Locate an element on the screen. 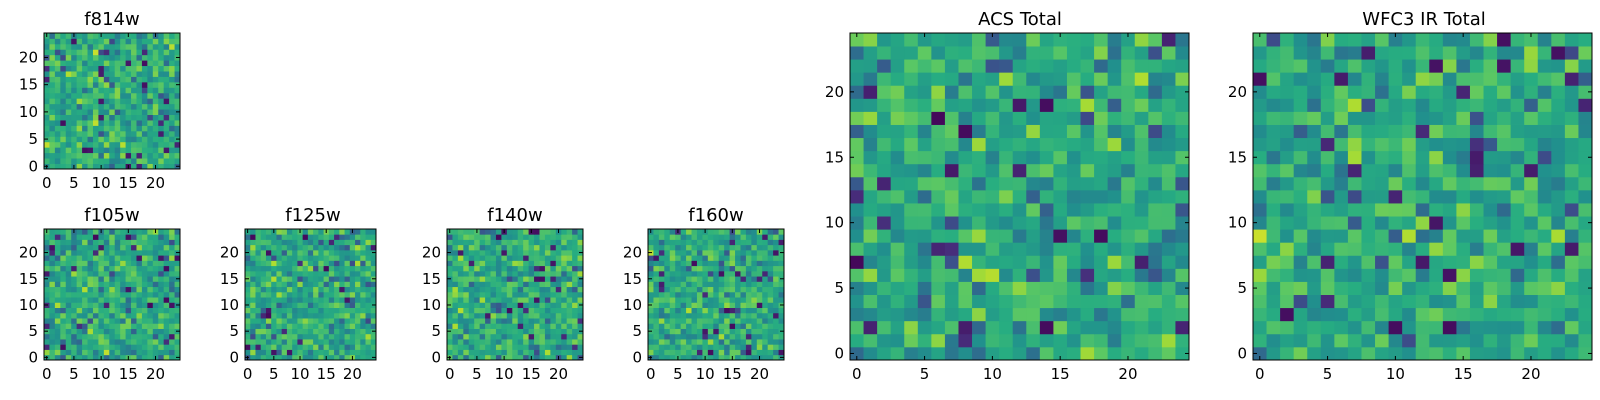  y-tick-label: 20 is located at coordinates (834, 92).